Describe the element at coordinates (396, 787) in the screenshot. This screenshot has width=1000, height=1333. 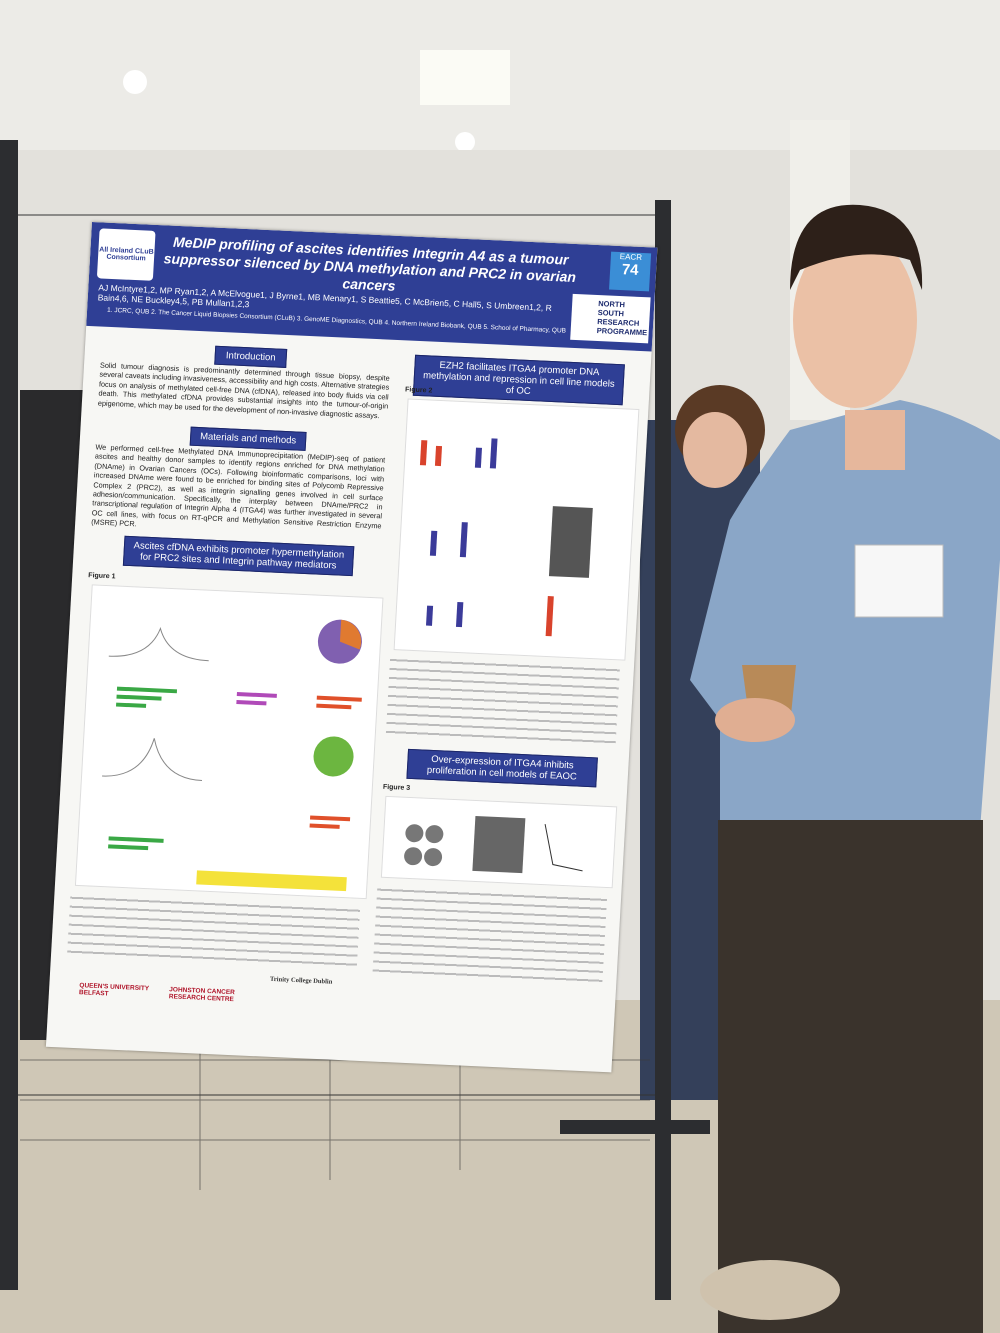
I see `figure-label: Figure 3` at that location.